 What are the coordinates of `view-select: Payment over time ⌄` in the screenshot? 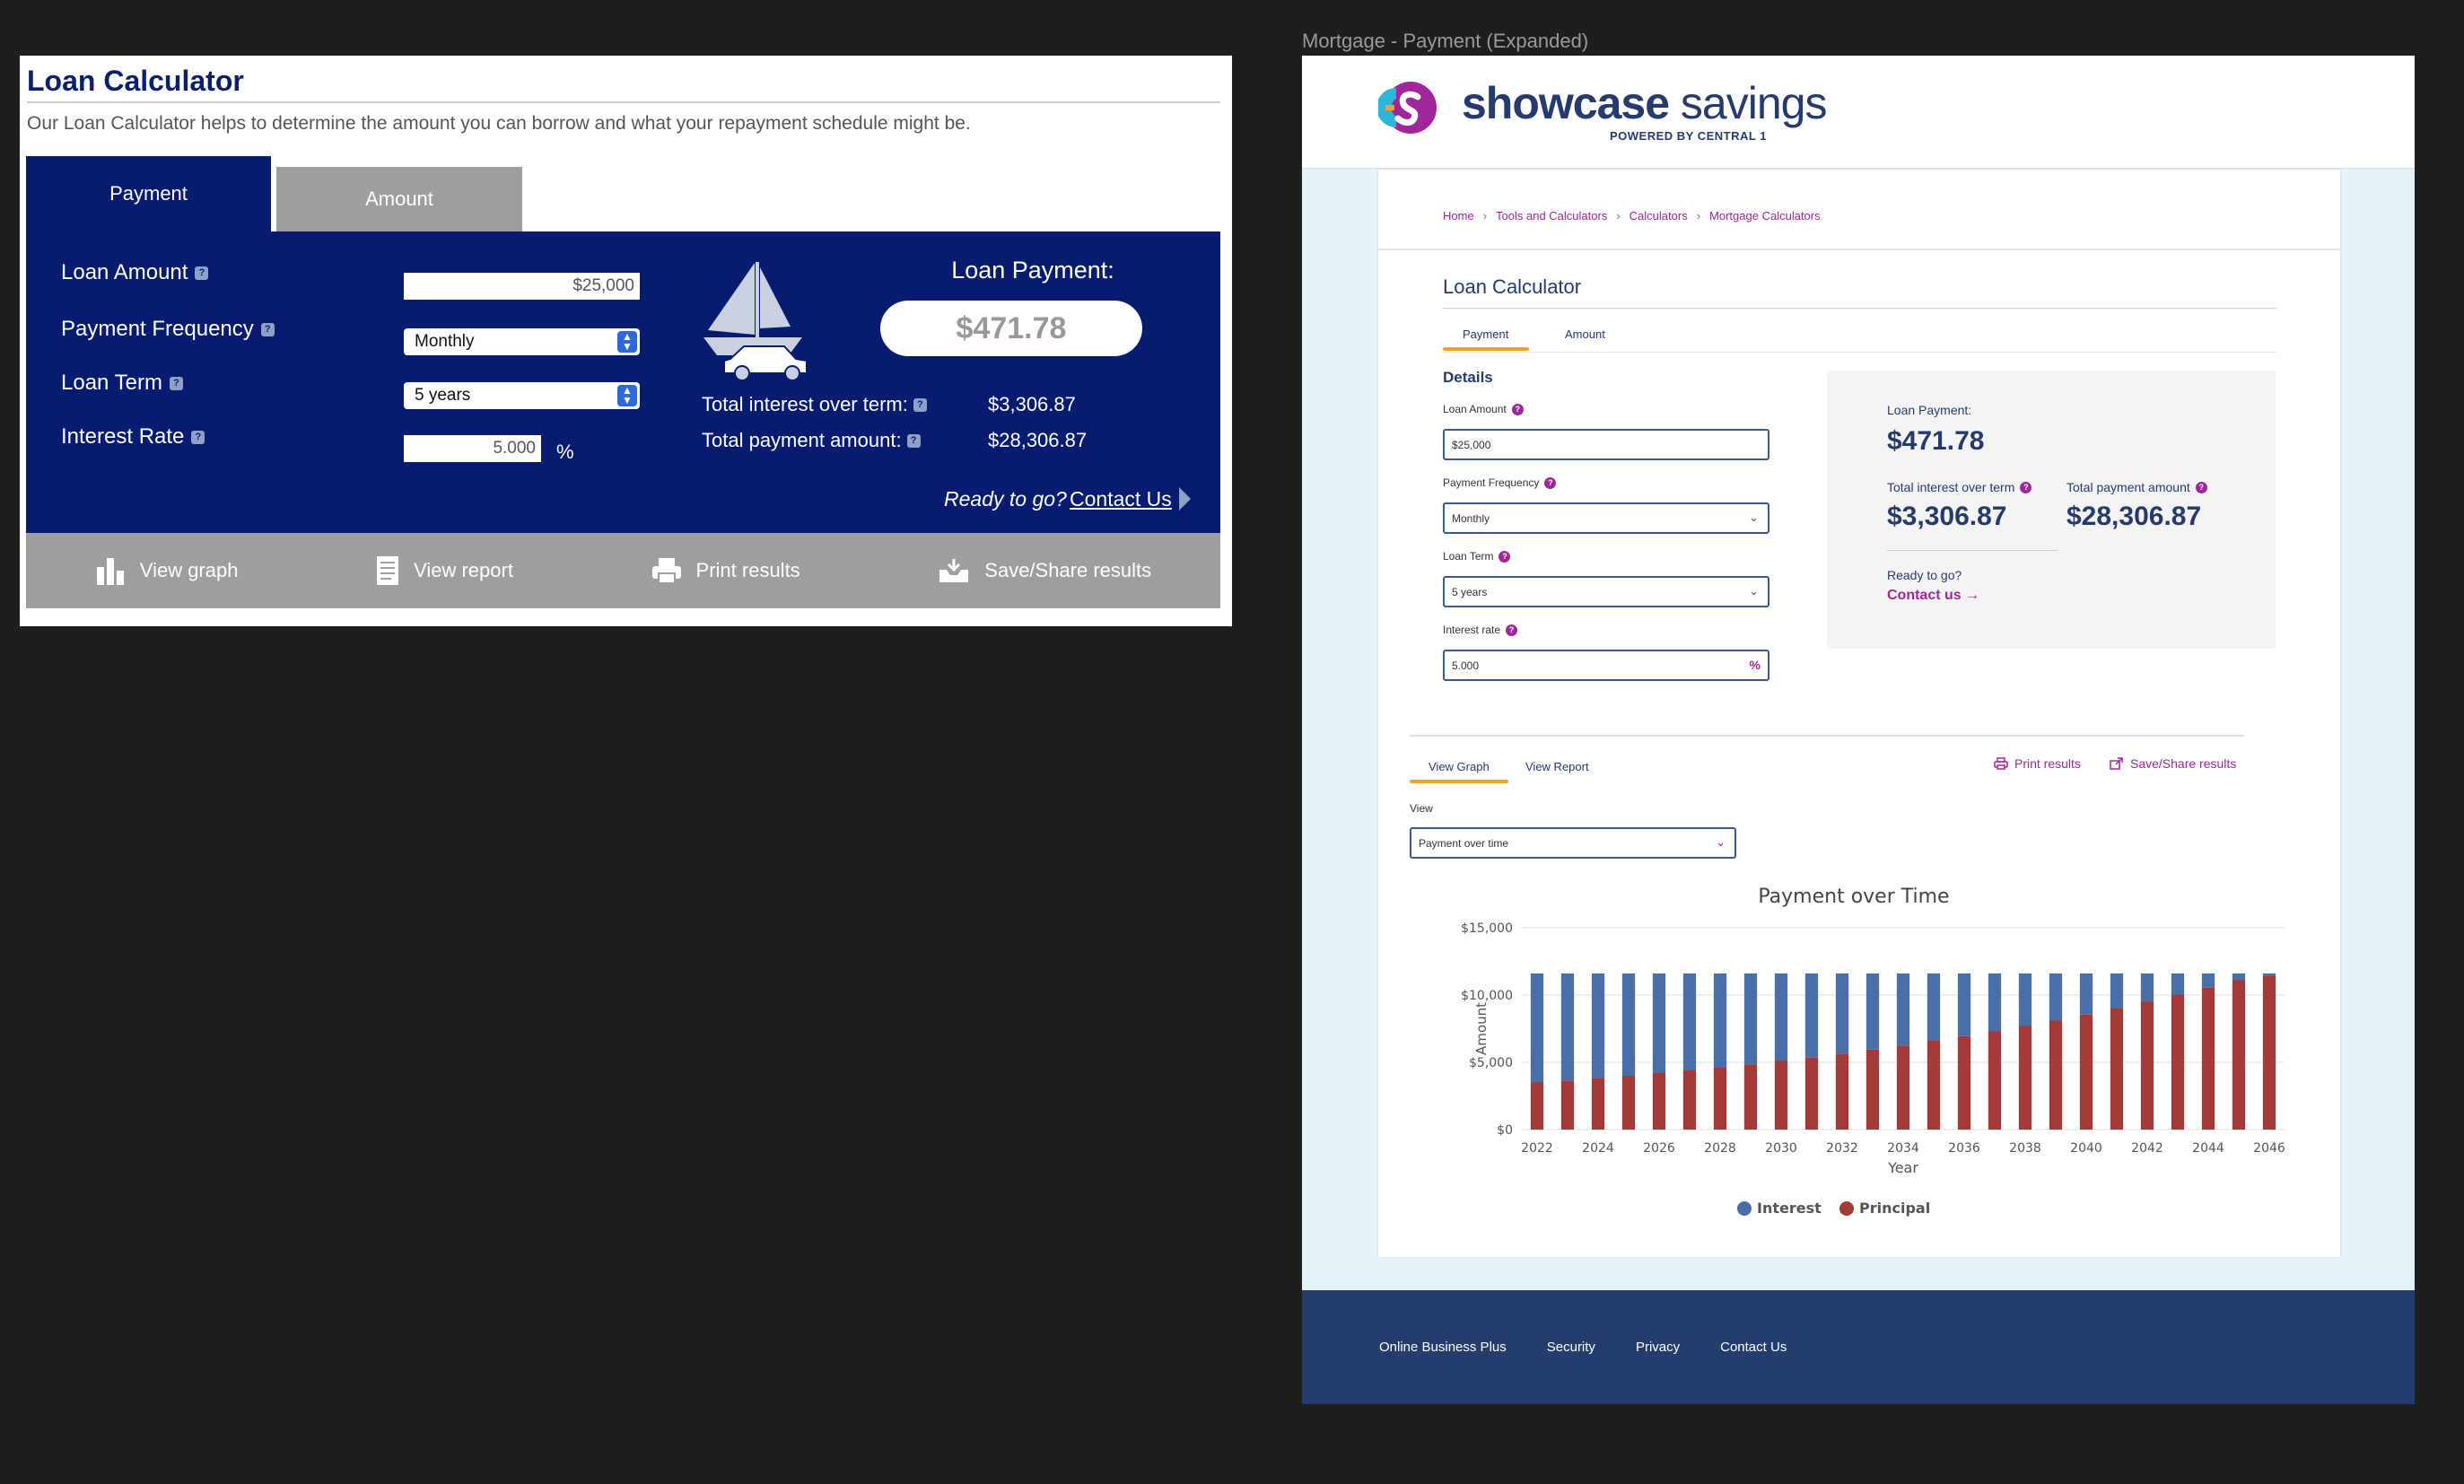 It's located at (1573, 843).